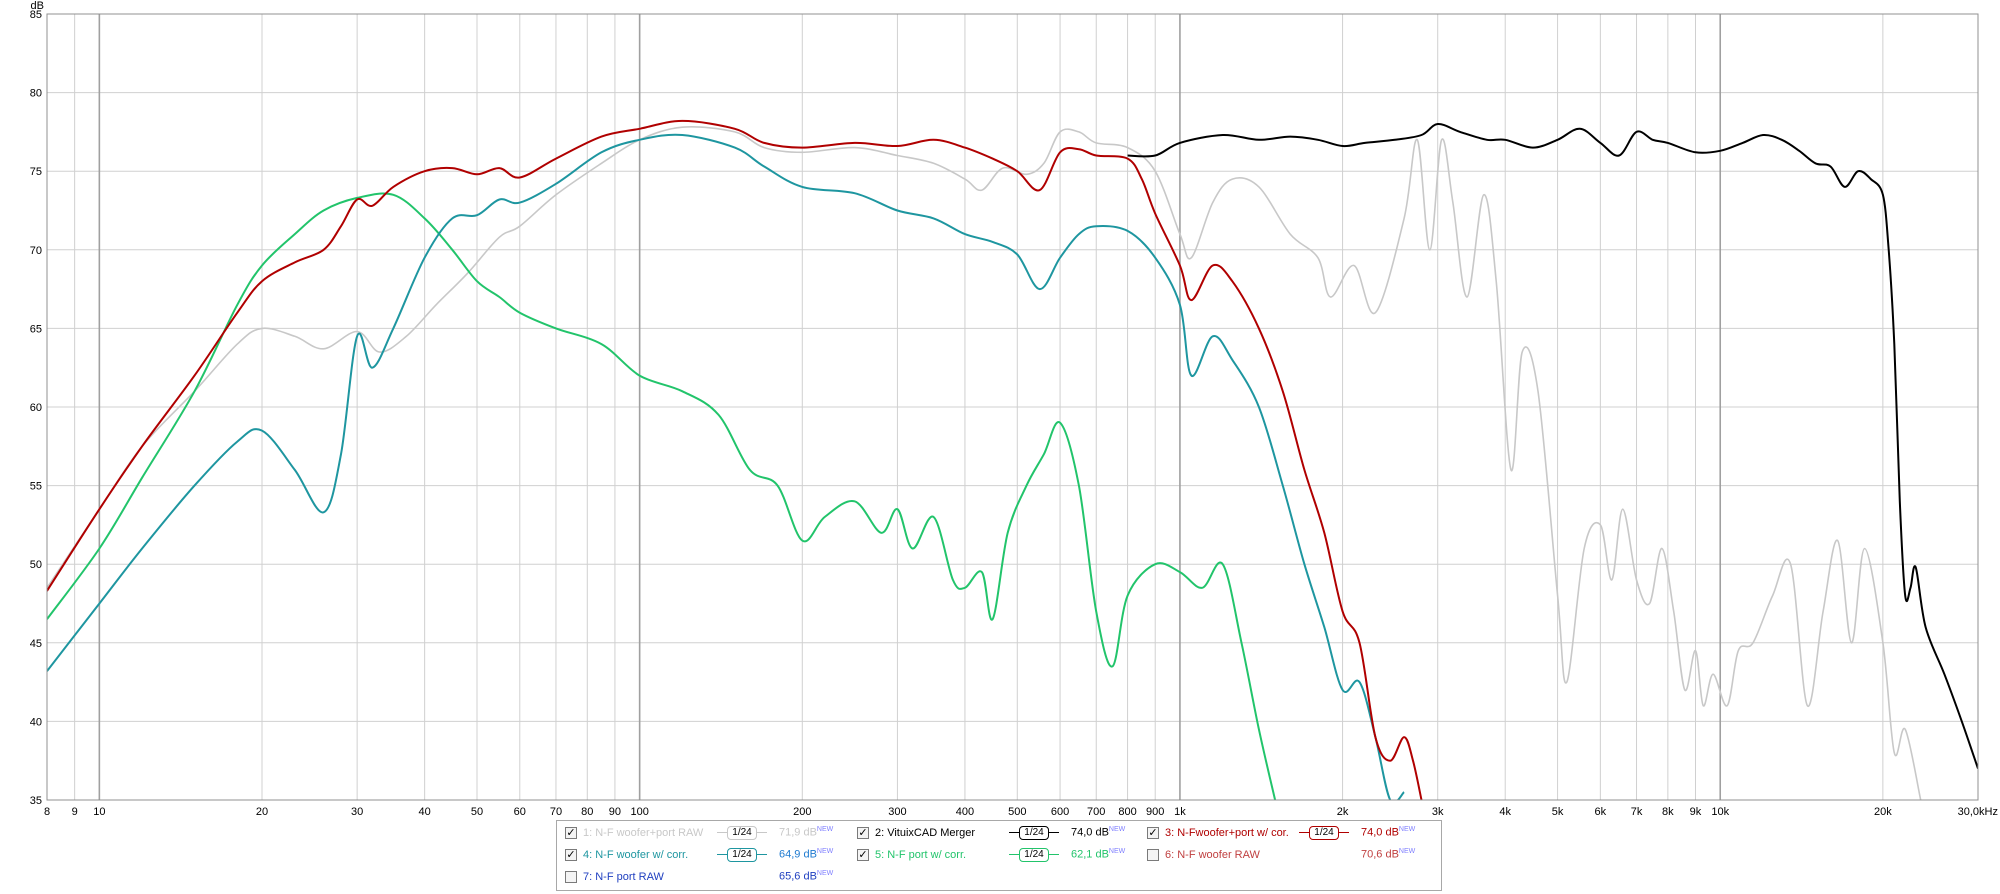 This screenshot has width=2000, height=894. I want to click on x-tick-label-200: 200, so click(802, 812).